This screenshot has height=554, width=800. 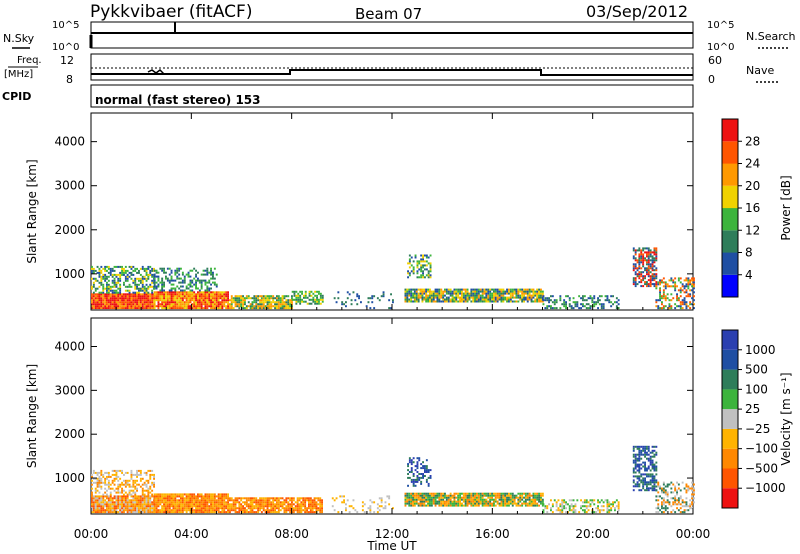 What do you see at coordinates (752, 141) in the screenshot?
I see `colorbar-tick-label: 28` at bounding box center [752, 141].